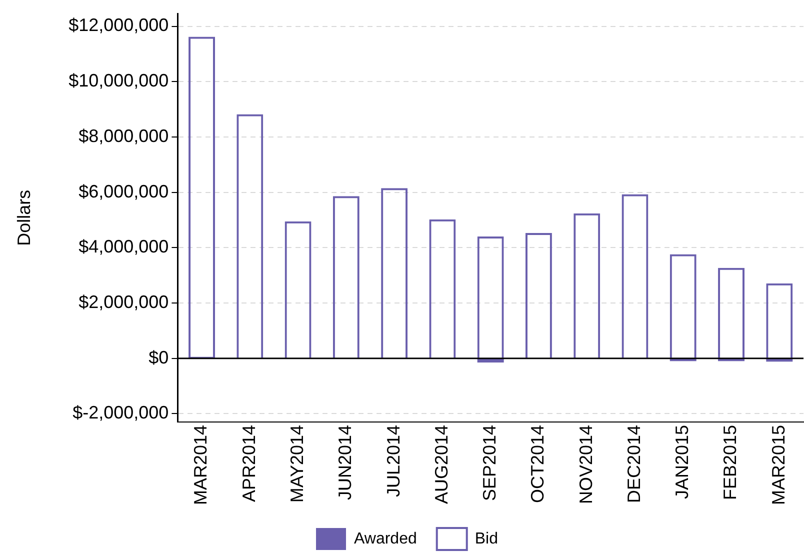 The height and width of the screenshot is (560, 804). Describe the element at coordinates (248, 463) in the screenshot. I see `x-tick-label: APR2014` at that location.